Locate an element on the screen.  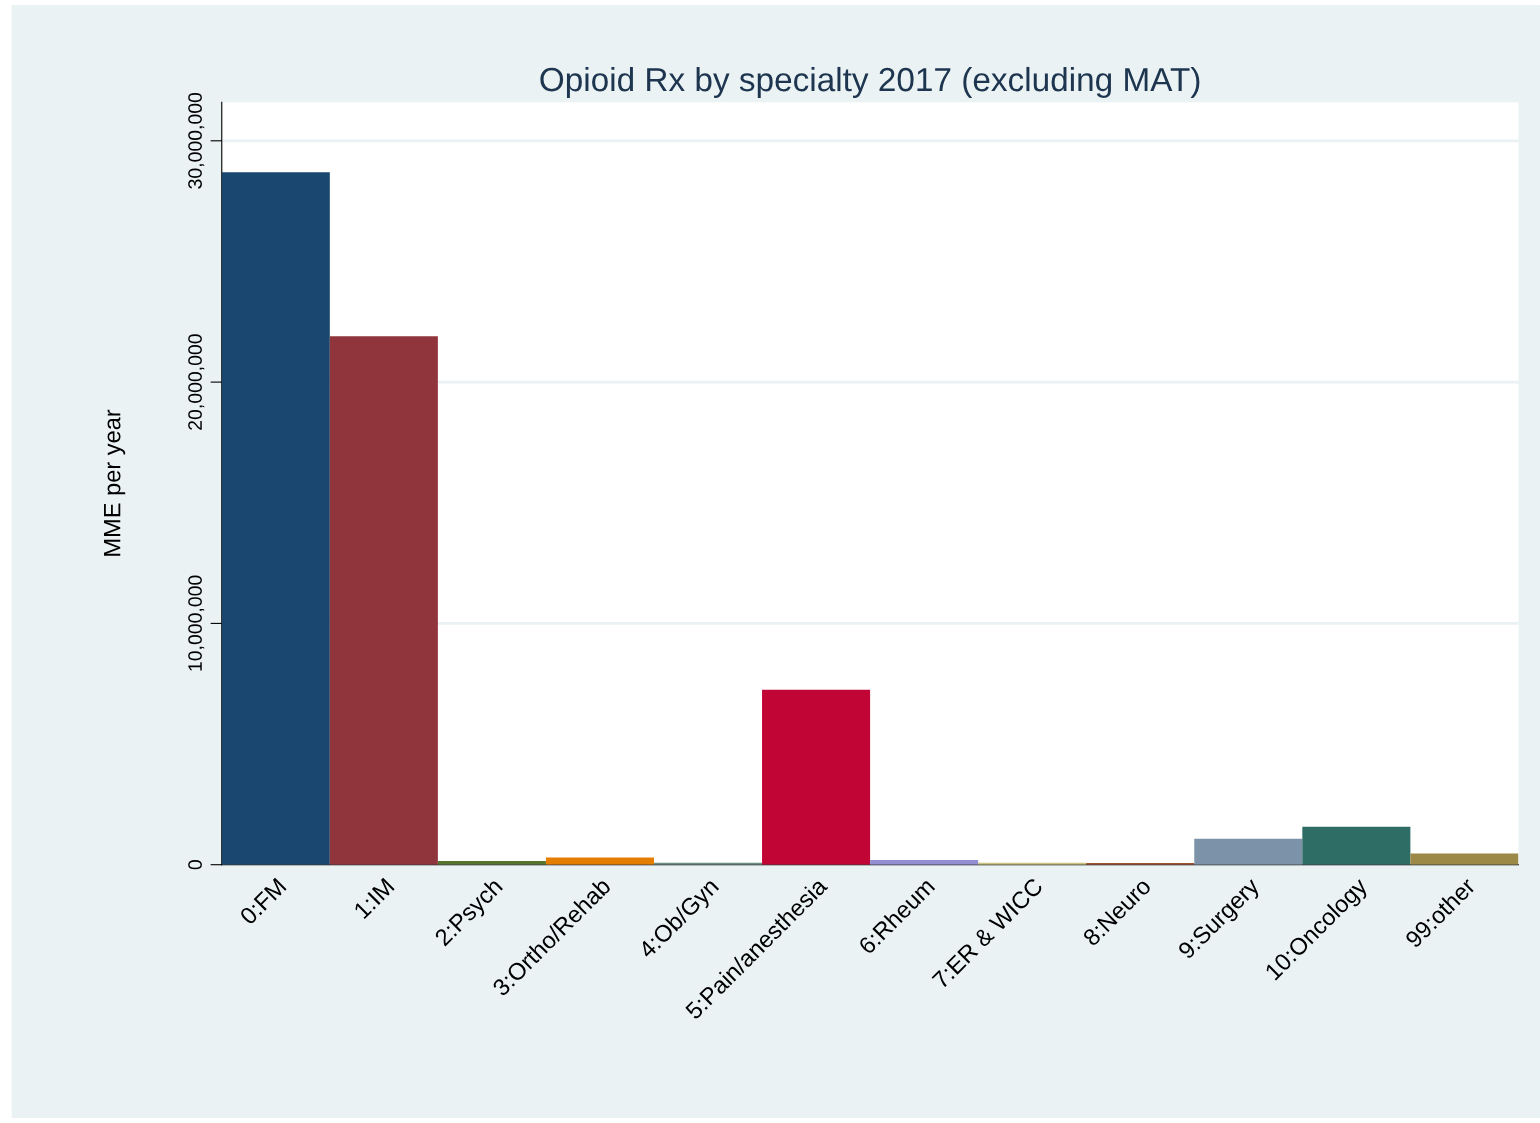
y-tick-label: 30,000,000 is located at coordinates (196, 140).